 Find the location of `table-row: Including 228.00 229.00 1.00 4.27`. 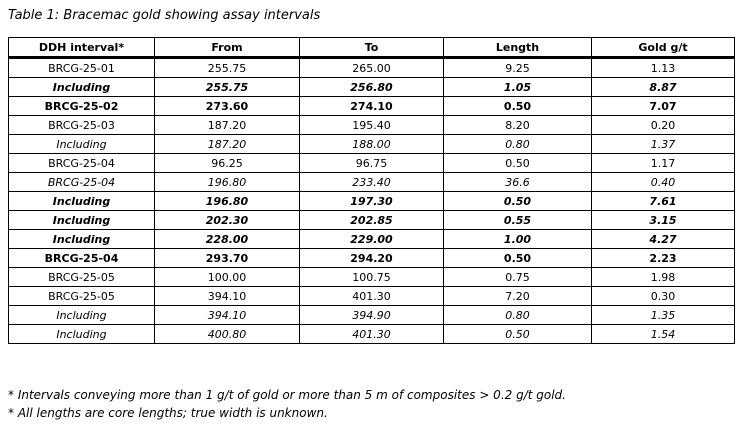

table-row: Including 228.00 229.00 1.00 4.27 is located at coordinates (371, 239).